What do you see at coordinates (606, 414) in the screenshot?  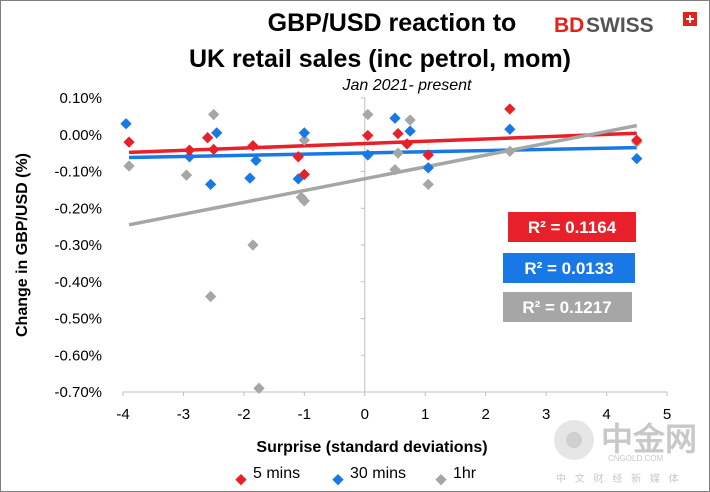 I see `x-tick-label: 4` at bounding box center [606, 414].